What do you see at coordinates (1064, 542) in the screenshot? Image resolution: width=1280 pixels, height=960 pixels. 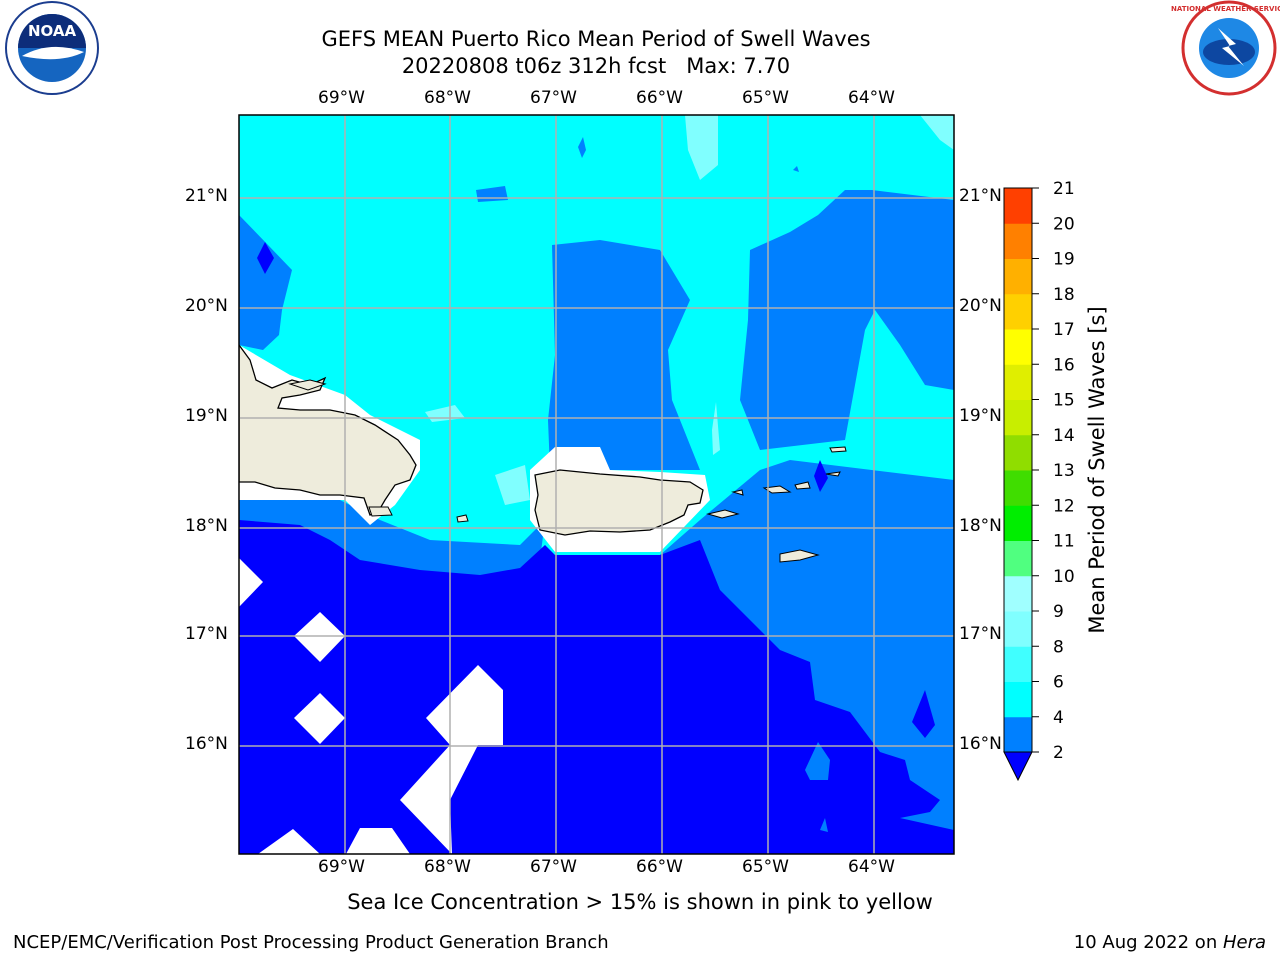 I see `colorbar-tick-label: 11` at bounding box center [1064, 542].